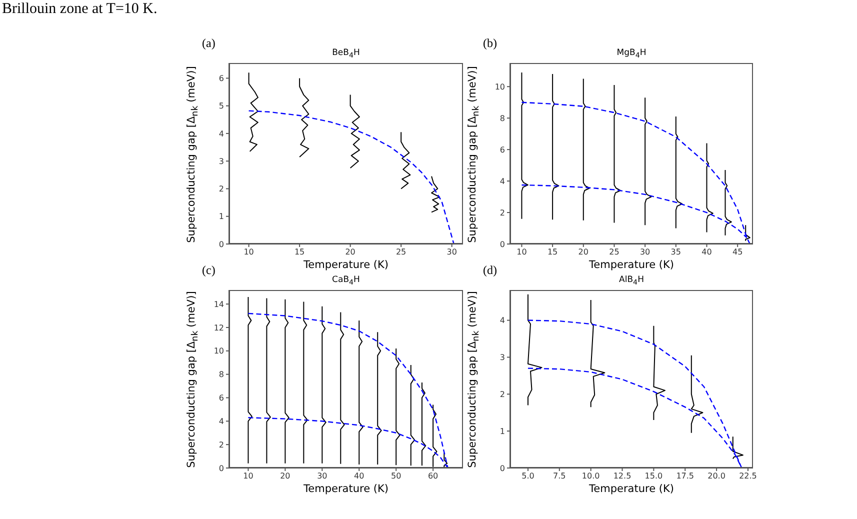 The width and height of the screenshot is (857, 519). Describe the element at coordinates (80, 9) in the screenshot. I see `text: Brillouin zone at T=10 K.` at that location.